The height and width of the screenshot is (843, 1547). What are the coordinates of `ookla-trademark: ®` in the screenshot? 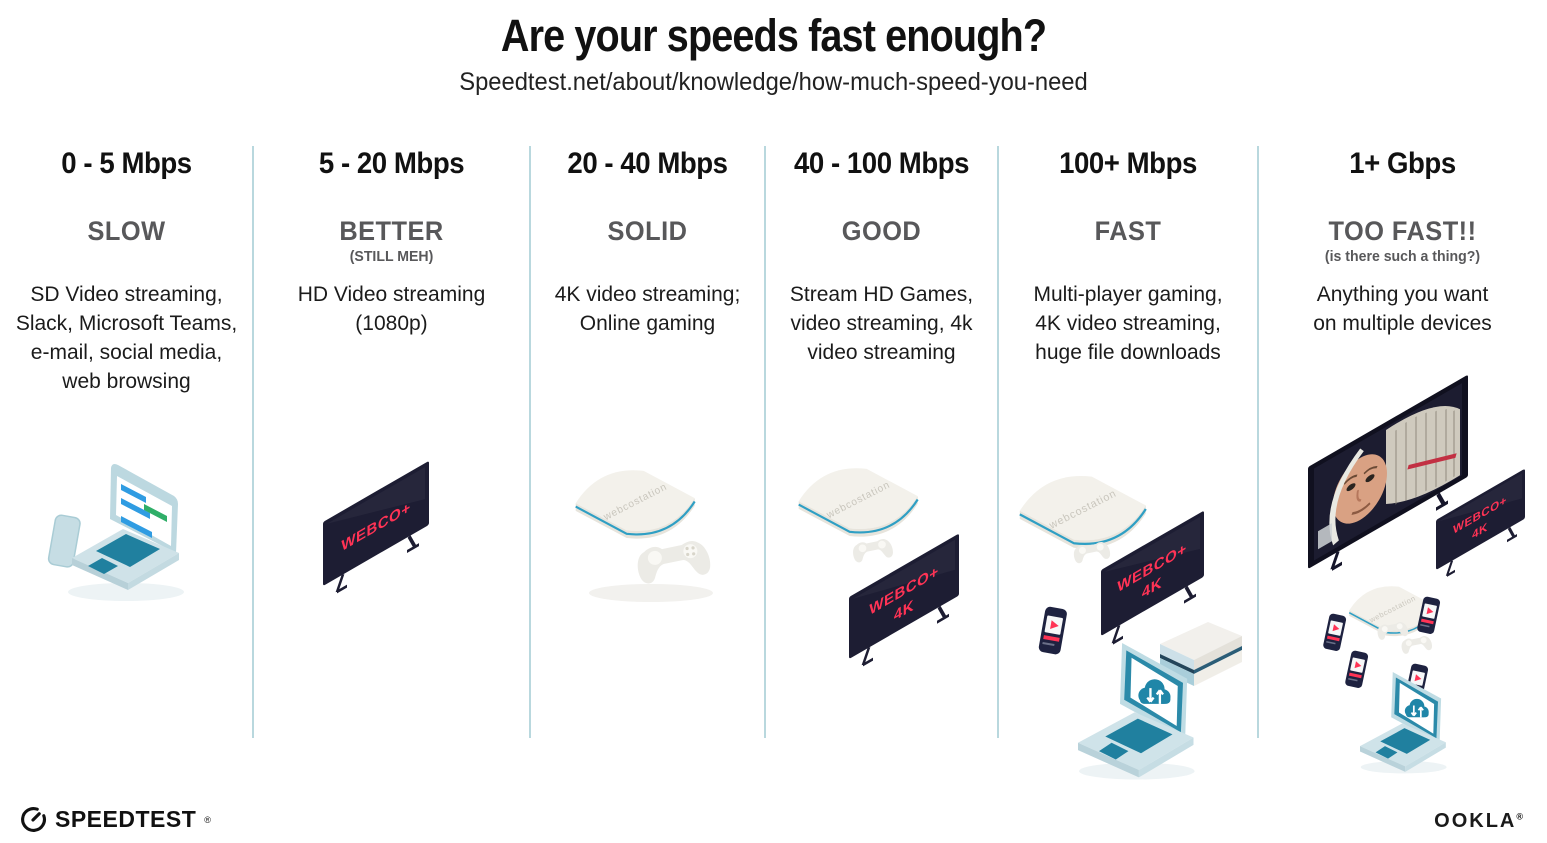 It's located at (1520, 816).